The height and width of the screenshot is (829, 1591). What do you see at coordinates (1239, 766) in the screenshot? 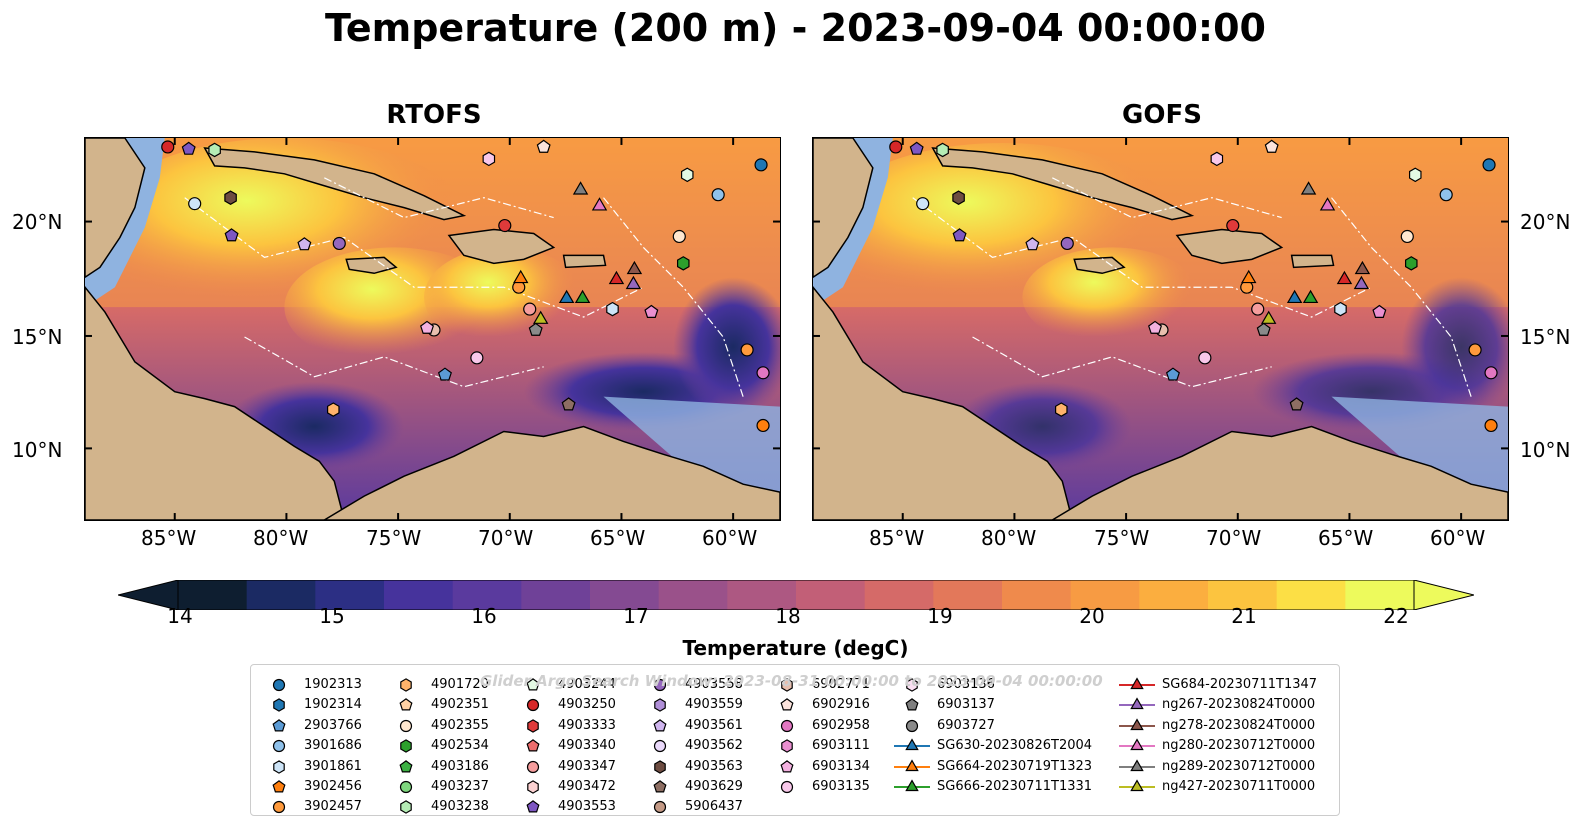
I see `legend-label: ng289-20230712T0000` at bounding box center [1239, 766].